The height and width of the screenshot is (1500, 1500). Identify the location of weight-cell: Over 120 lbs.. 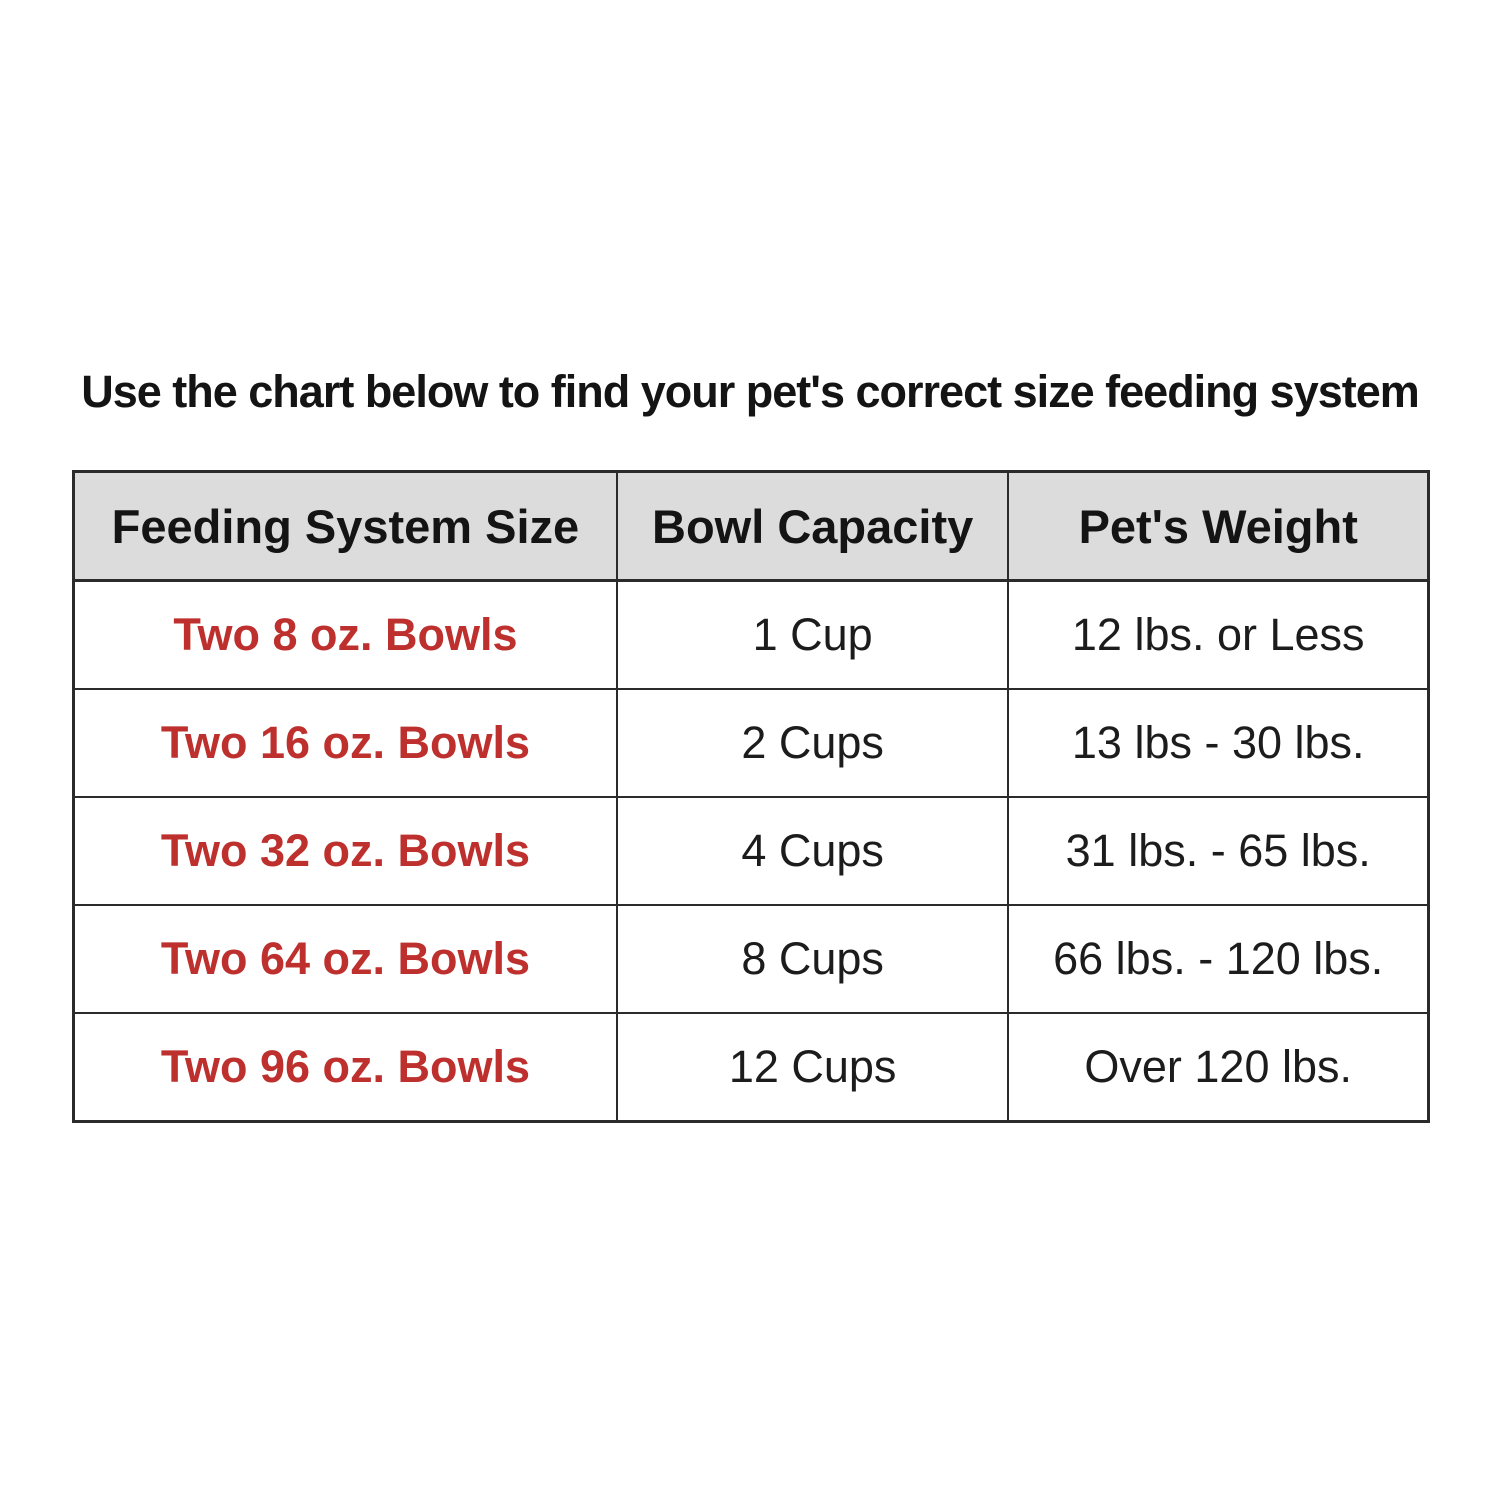
(1218, 1067).